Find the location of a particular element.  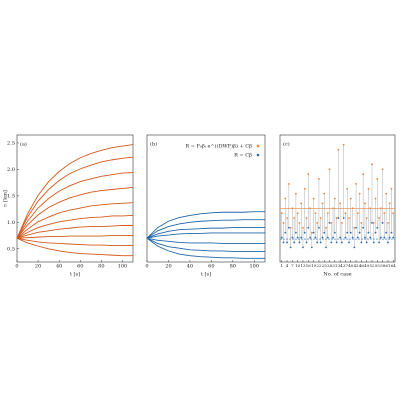

y-tick-label: 2.5 is located at coordinates (11, 143).